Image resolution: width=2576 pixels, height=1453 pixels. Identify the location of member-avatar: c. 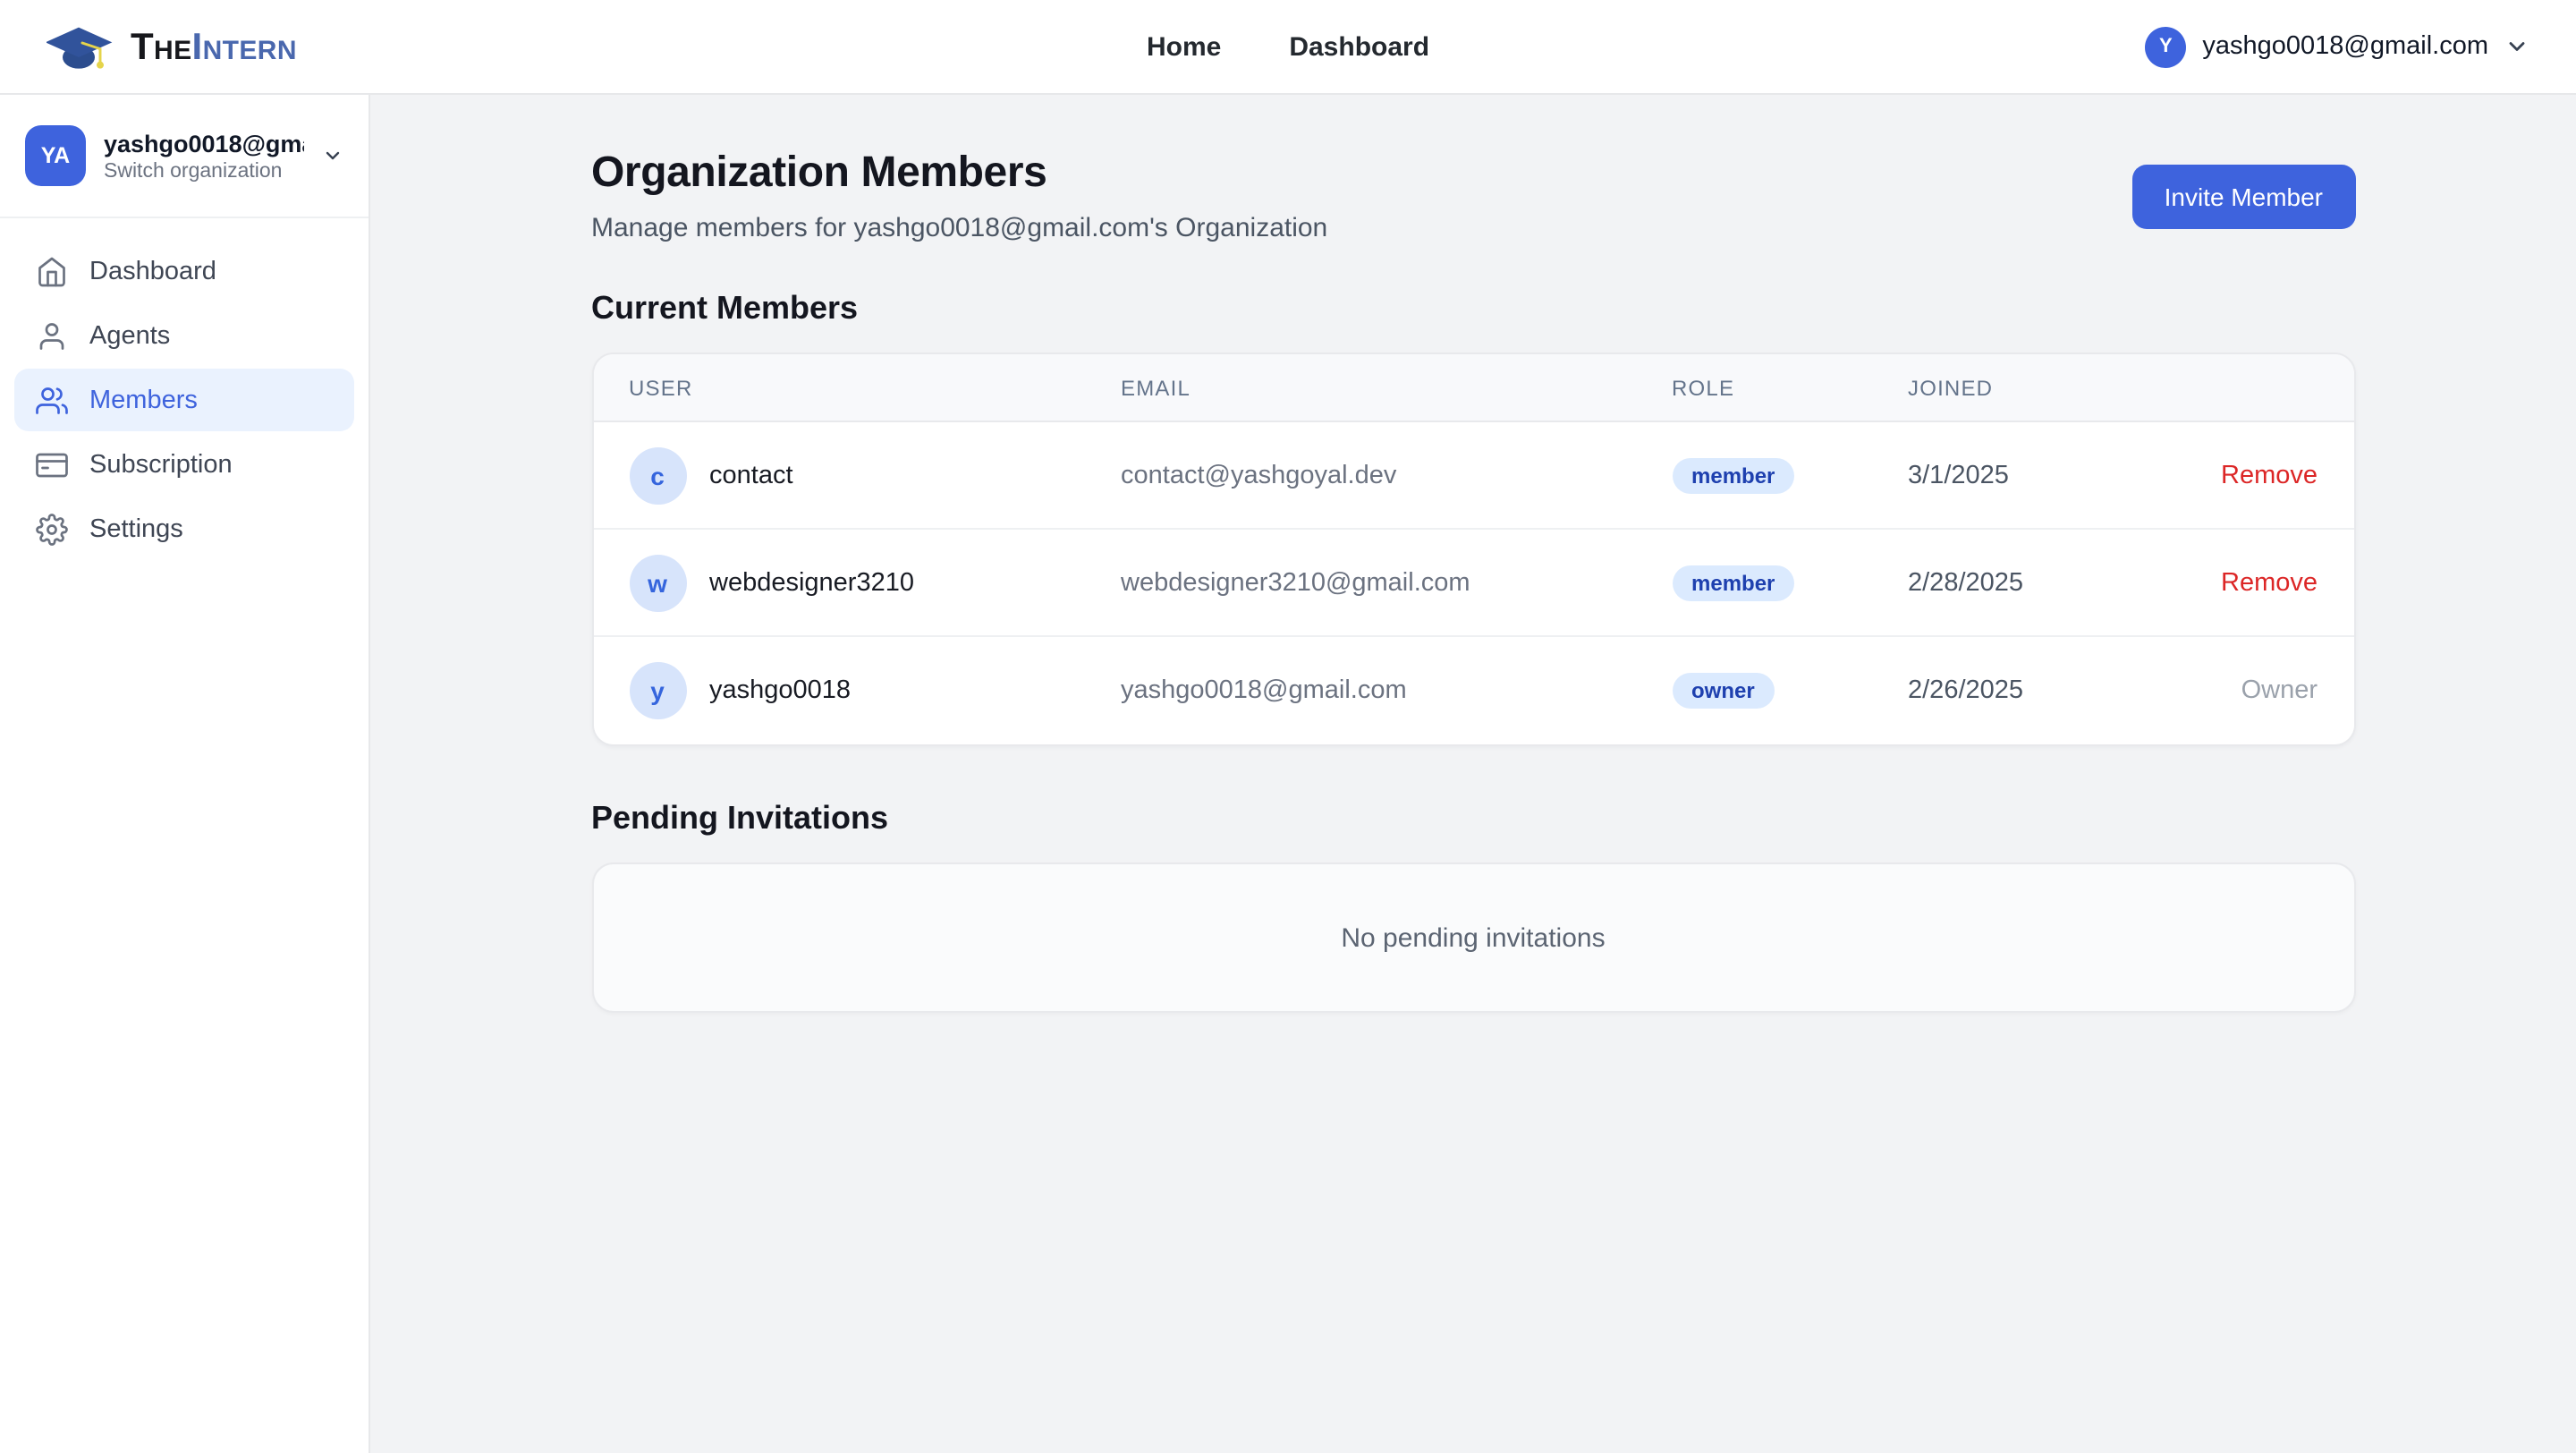
(657, 475).